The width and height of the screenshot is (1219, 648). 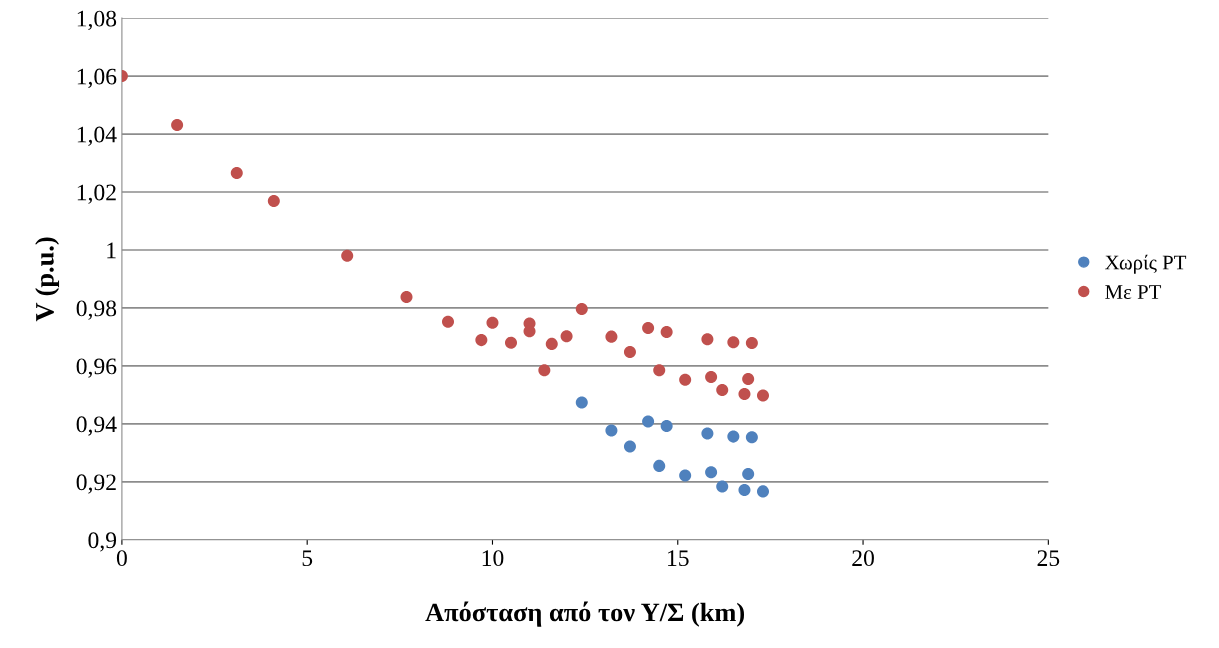 I want to click on y-tick-label: 1,02, so click(x=96, y=194).